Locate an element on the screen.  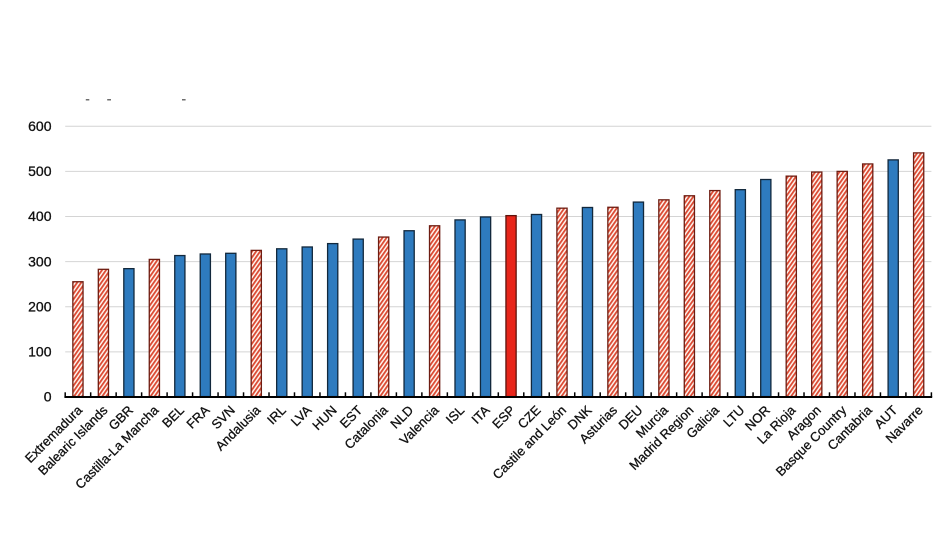
svg-text: 200 is located at coordinates (40, 306).